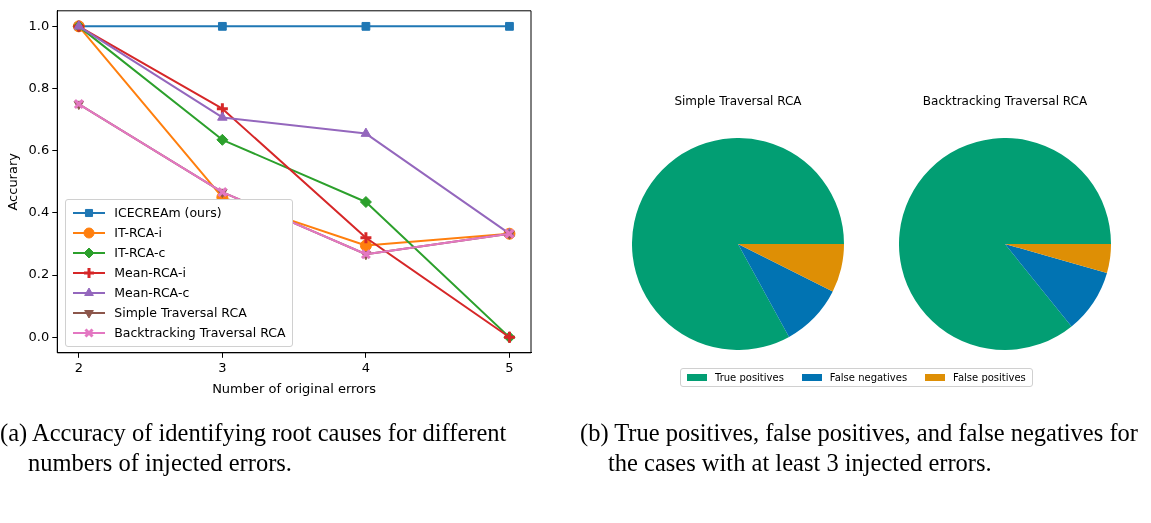 This screenshot has height=523, width=1151. I want to click on text: (b) True positives, false positives, and false negatives for the cases with at least 3 injected errors., so click(859, 448).